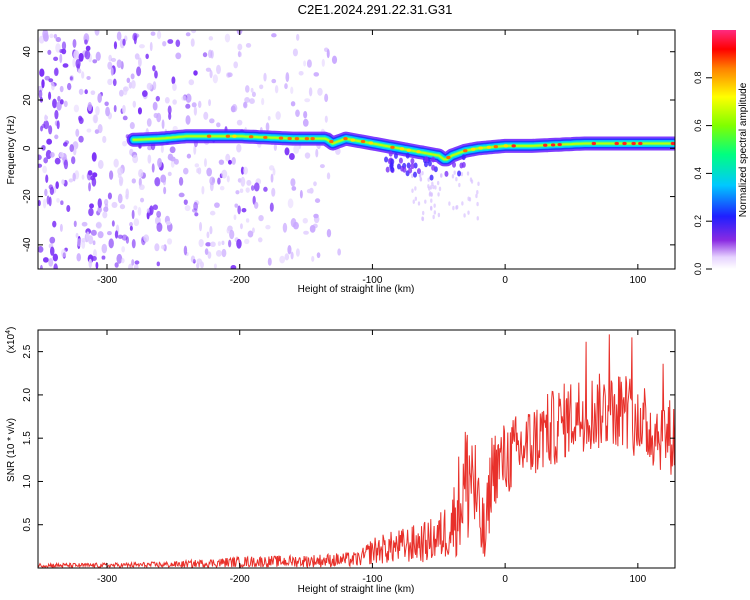  Describe the element at coordinates (11, 450) in the screenshot. I see `snr-y-axis-label: SNR (10 * v/v)` at that location.